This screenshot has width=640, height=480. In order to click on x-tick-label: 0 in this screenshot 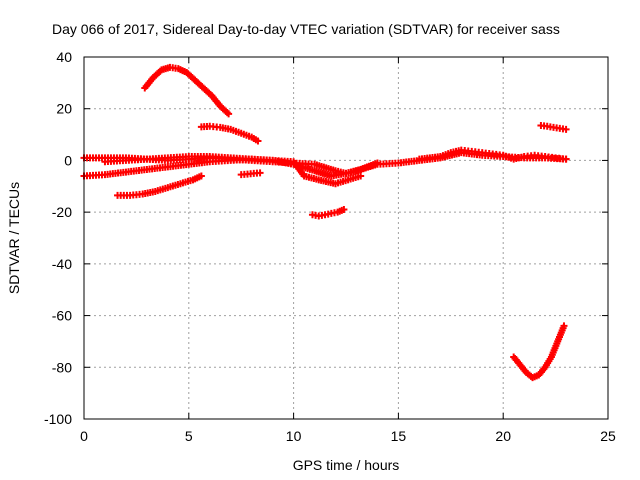, I will do `click(84, 436)`.